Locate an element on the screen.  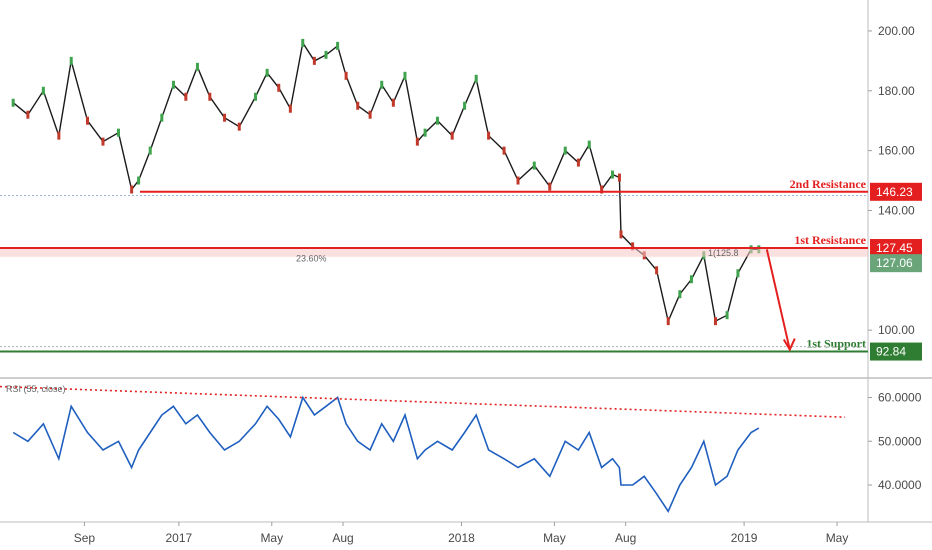
price-tick-label: 100.00 is located at coordinates (896, 330).